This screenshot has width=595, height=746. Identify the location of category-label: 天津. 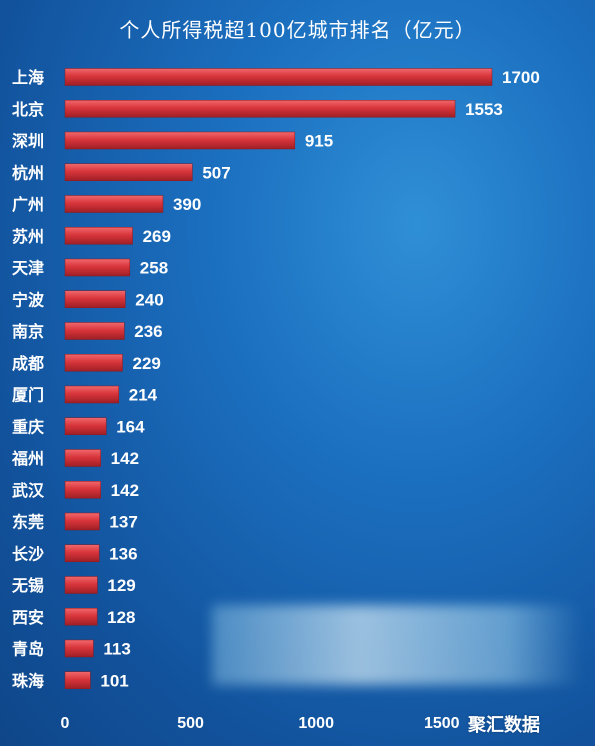
(28, 268).